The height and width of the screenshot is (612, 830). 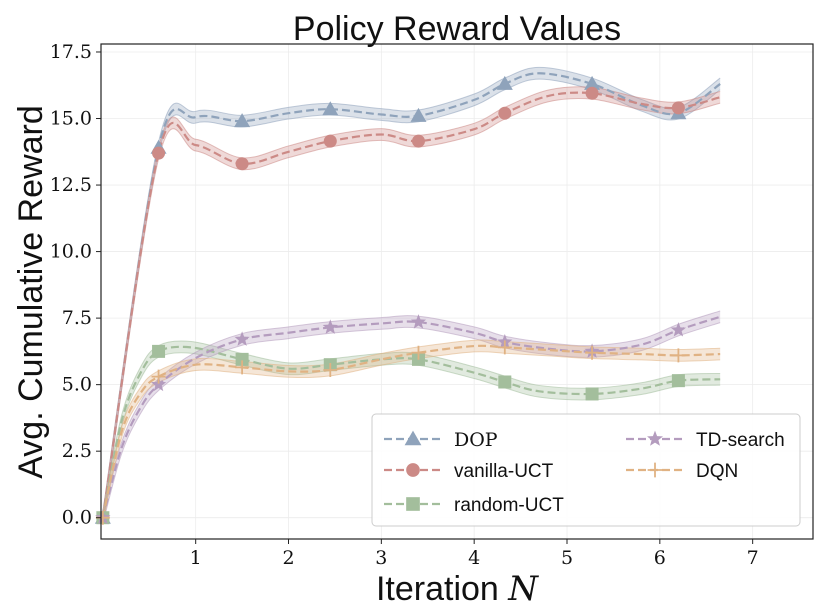 What do you see at coordinates (381, 558) in the screenshot?
I see `x-tick-label: 3` at bounding box center [381, 558].